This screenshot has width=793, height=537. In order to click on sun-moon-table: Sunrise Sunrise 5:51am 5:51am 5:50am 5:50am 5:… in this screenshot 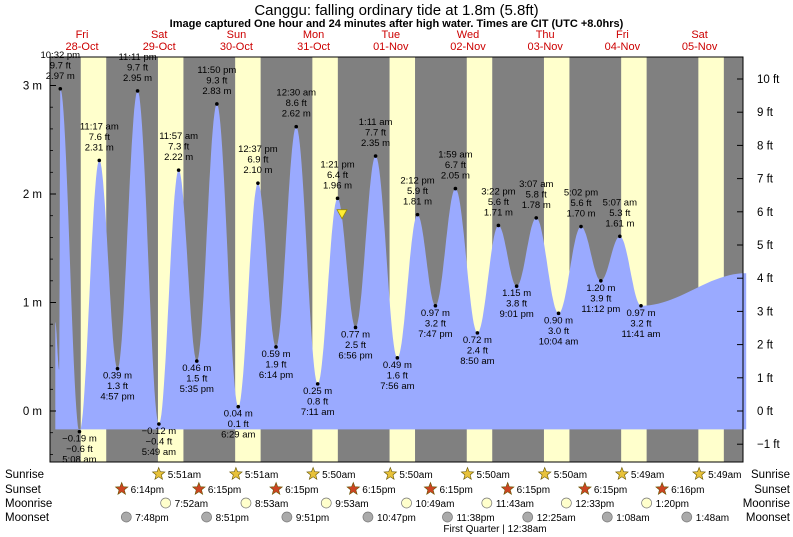, I will do `click(398, 500)`.